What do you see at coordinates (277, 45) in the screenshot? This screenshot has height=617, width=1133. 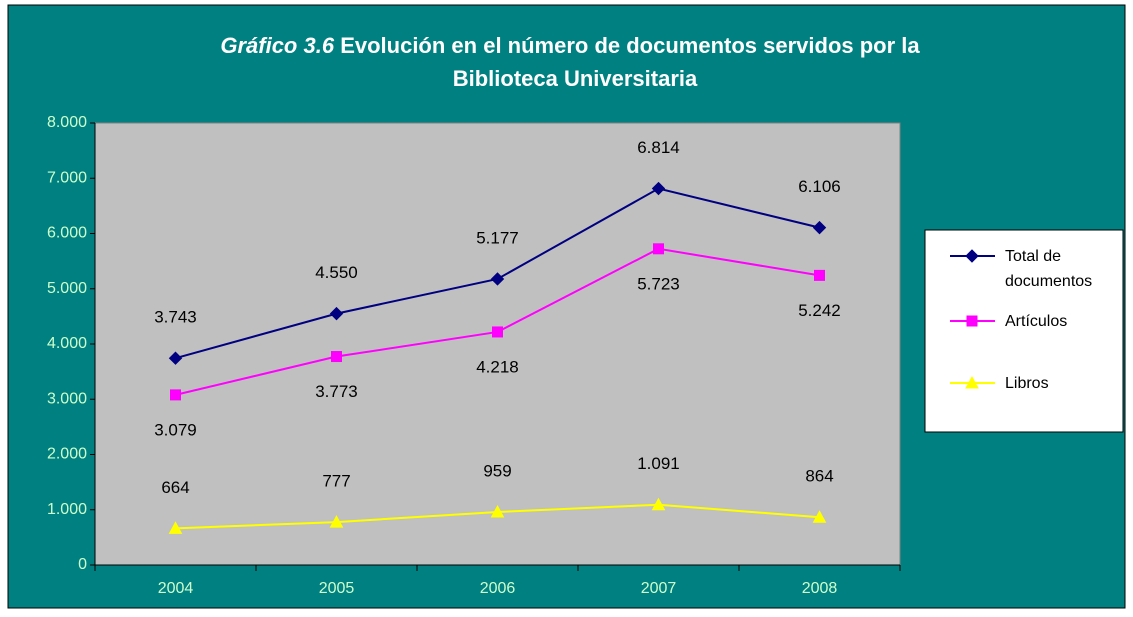 I see `title-prefix: Gráfico 3.6` at bounding box center [277, 45].